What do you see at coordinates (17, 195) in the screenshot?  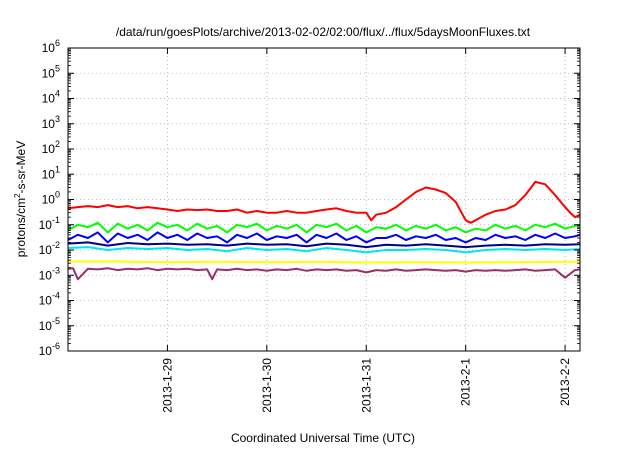 I see `y-axis-label-sup: 2` at bounding box center [17, 195].